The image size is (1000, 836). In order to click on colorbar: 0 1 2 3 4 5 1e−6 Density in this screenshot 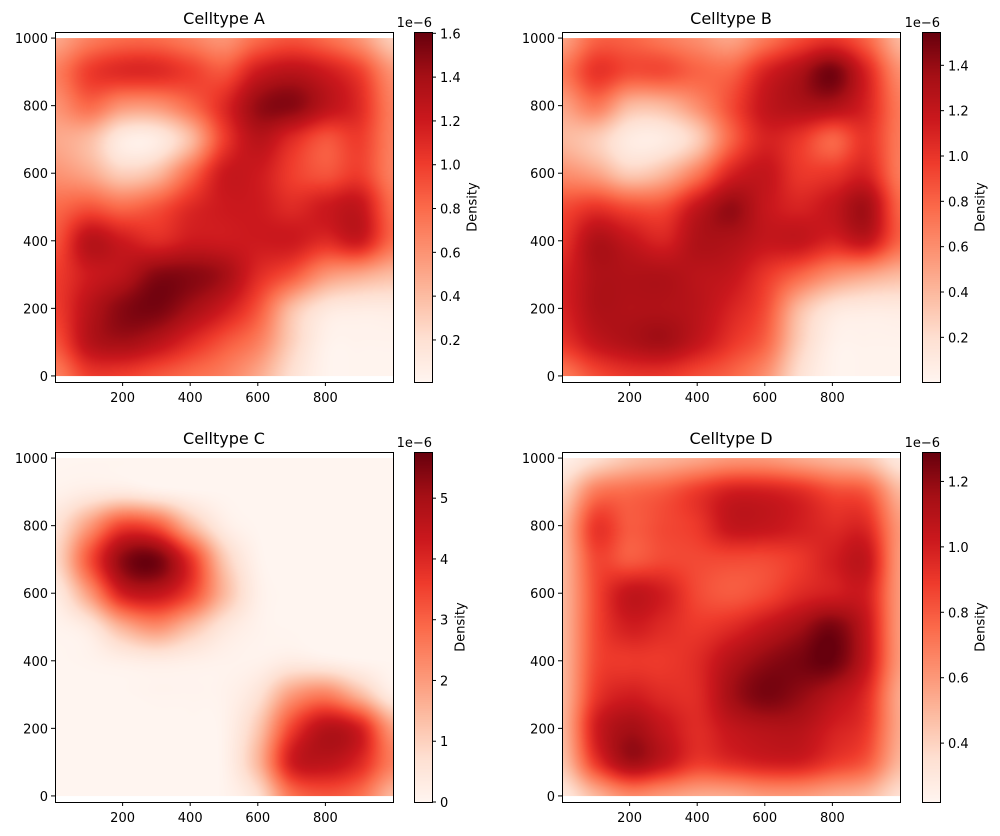, I will do `click(433, 623)`.